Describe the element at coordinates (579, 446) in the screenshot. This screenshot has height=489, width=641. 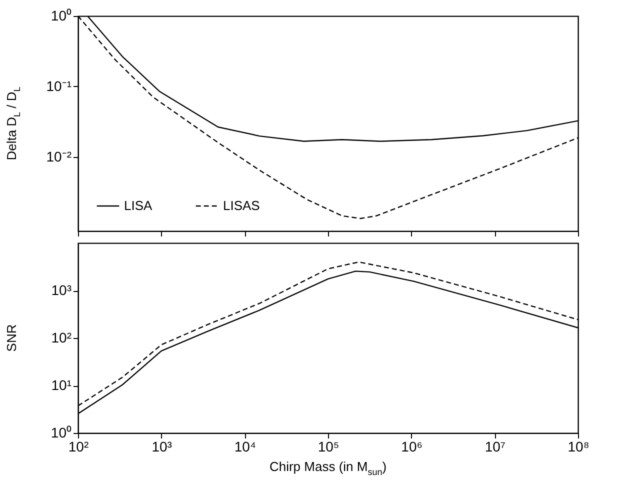
I see `x-tick-label: 10⁸` at that location.